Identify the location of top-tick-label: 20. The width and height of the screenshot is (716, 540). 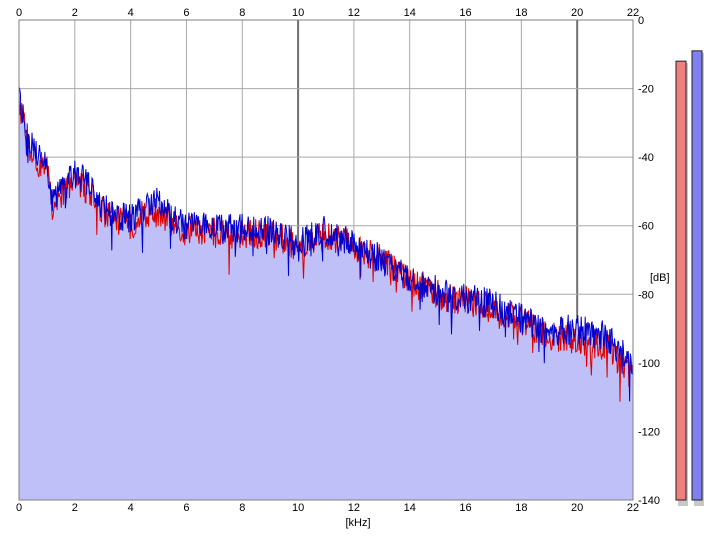
(577, 13).